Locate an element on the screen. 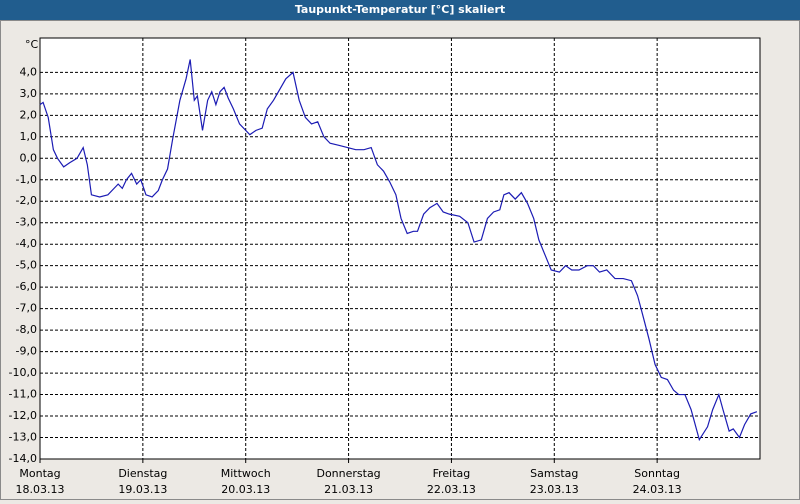 The width and height of the screenshot is (800, 504). y-tick-label: -11,0 is located at coordinates (23, 394).